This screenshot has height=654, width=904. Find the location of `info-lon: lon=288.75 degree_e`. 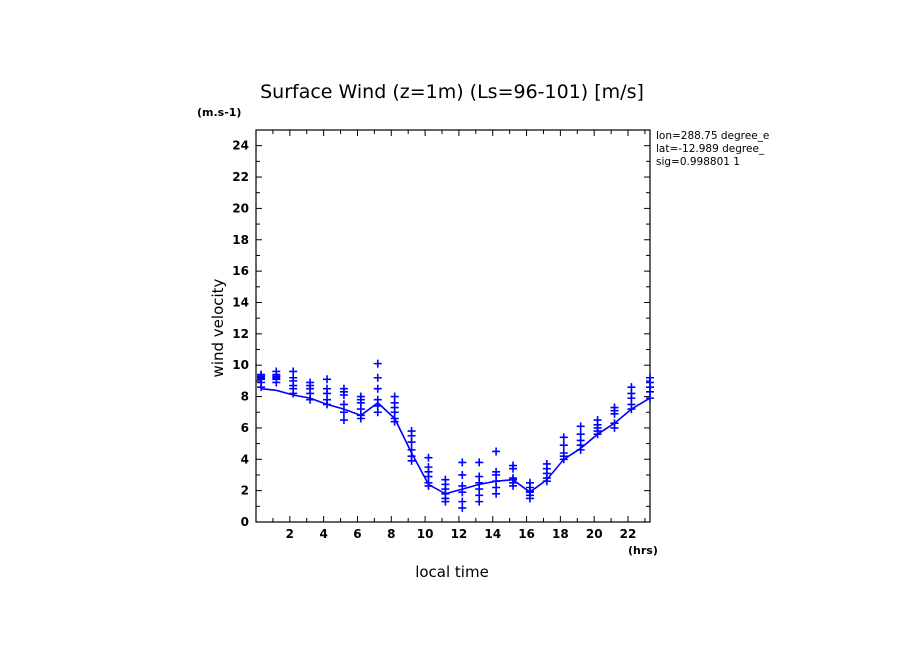

info-lon: lon=288.75 degree_e is located at coordinates (712, 136).